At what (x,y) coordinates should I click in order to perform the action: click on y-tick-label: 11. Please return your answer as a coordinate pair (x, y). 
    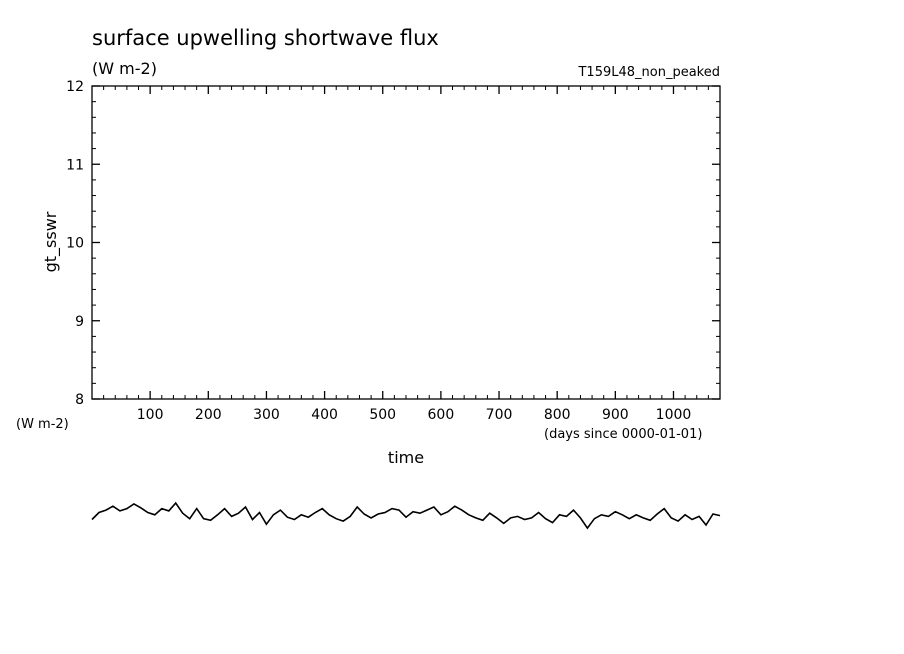
    Looking at the image, I should click on (75, 165).